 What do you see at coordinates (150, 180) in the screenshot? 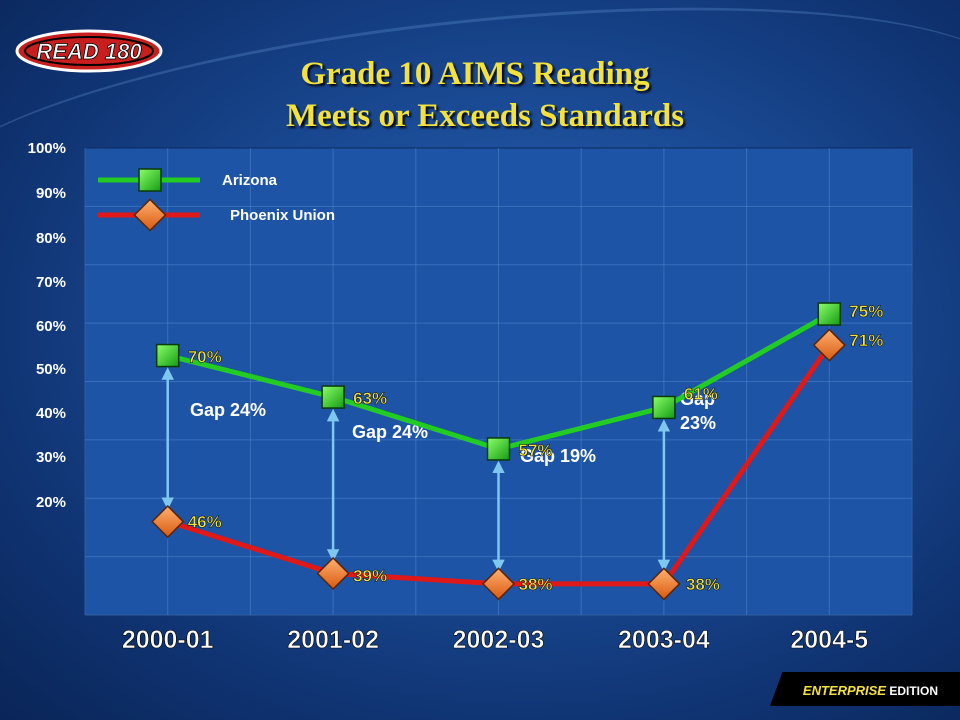
I see `legend-marker-arizona` at bounding box center [150, 180].